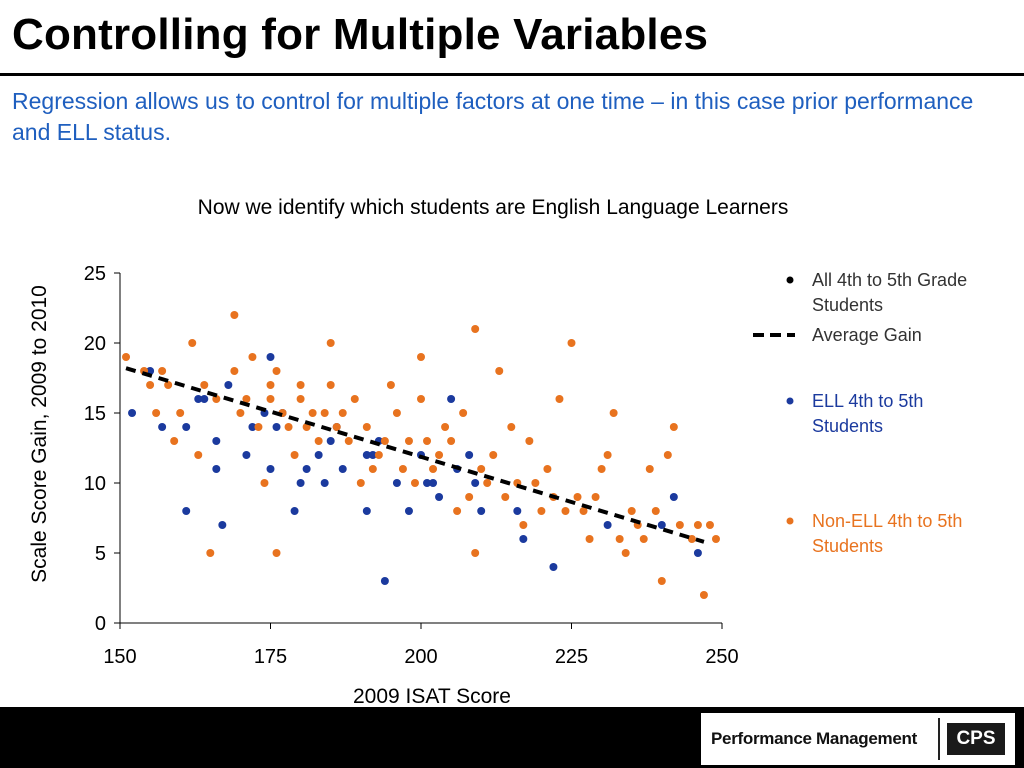 The image size is (1024, 768). What do you see at coordinates (814, 738) in the screenshot?
I see `logo-text: Performance Management` at bounding box center [814, 738].